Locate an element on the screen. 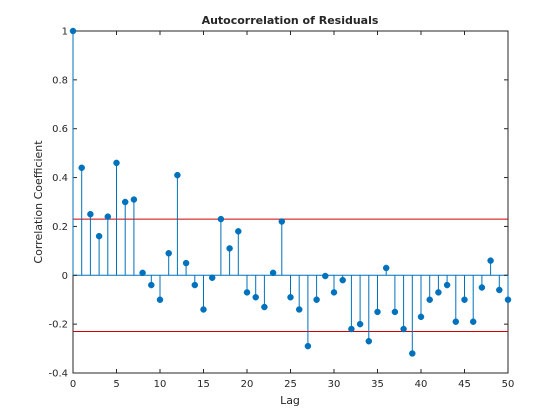 This screenshot has height=420, width=560. y-tick-label: 0.2 is located at coordinates (60, 227).